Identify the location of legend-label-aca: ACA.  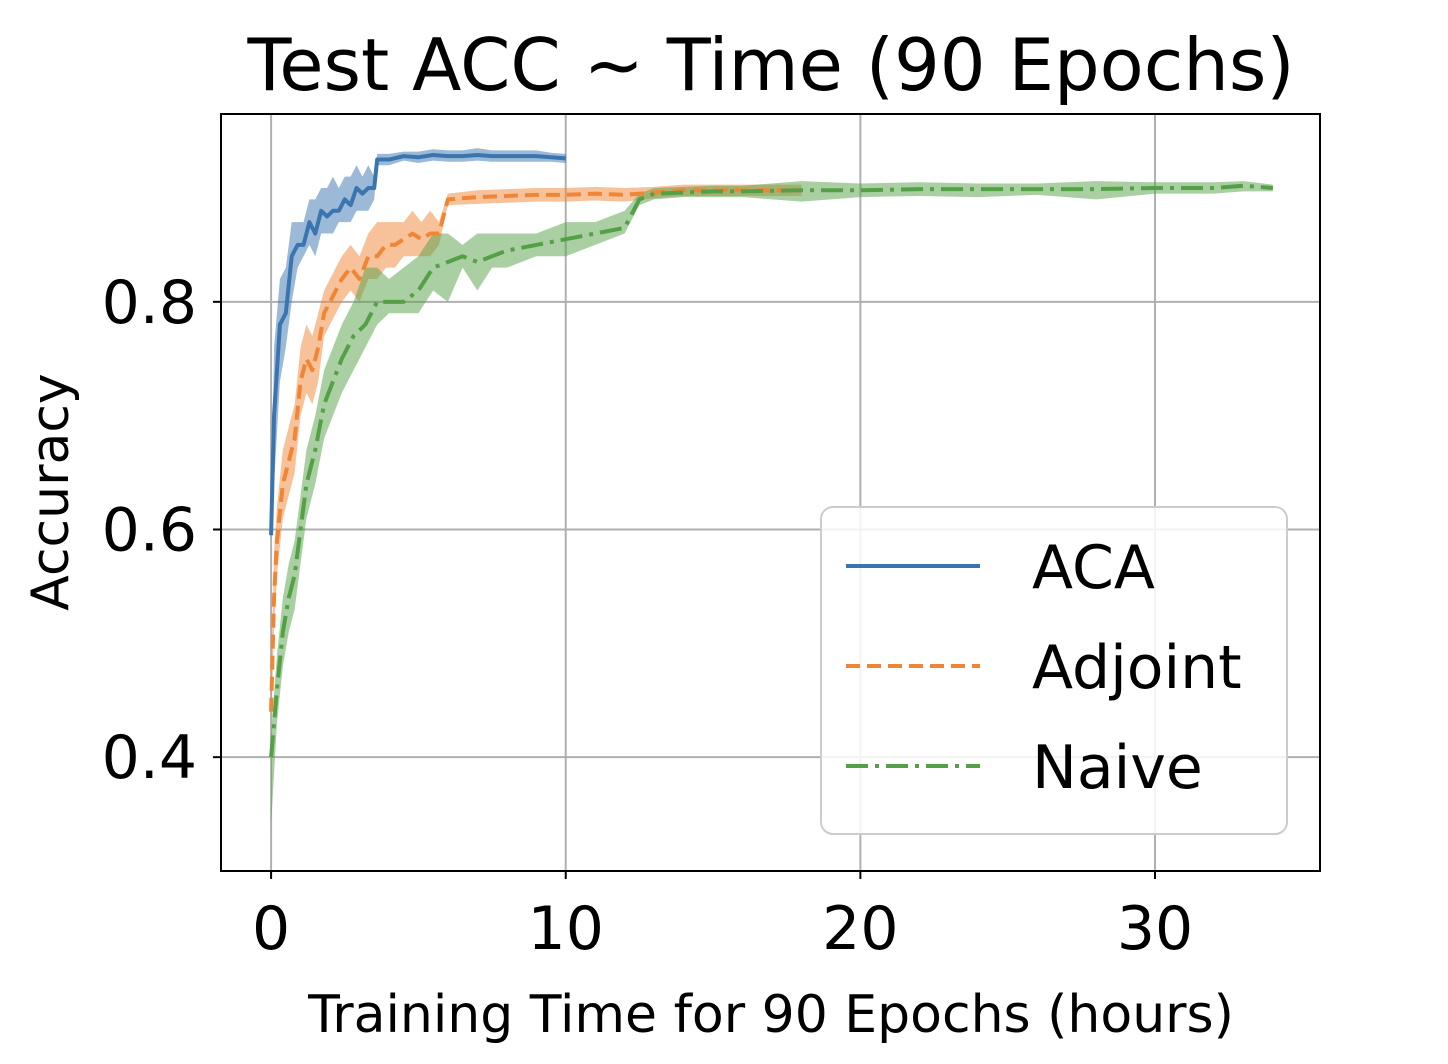
(1093, 568).